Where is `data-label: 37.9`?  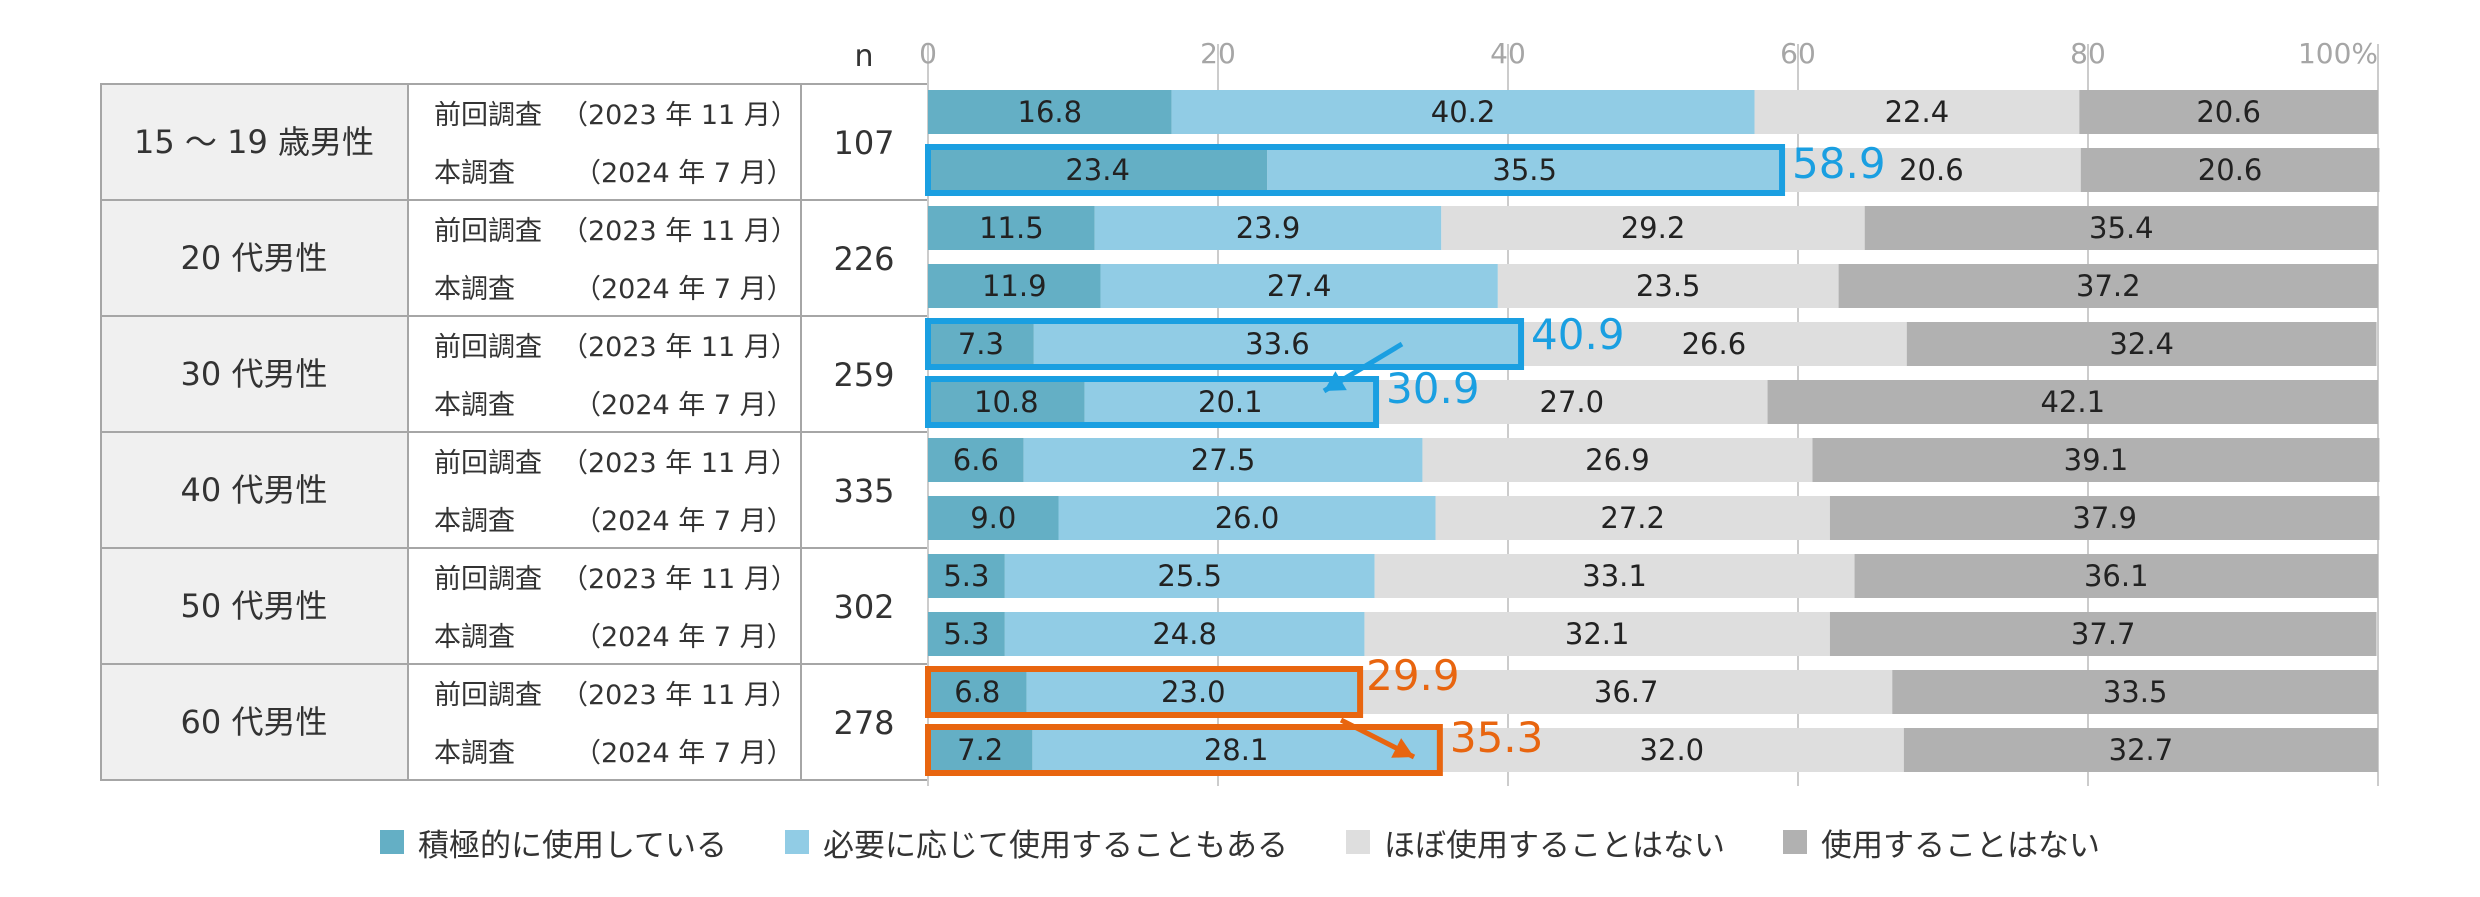 data-label: 37.9 is located at coordinates (2104, 518).